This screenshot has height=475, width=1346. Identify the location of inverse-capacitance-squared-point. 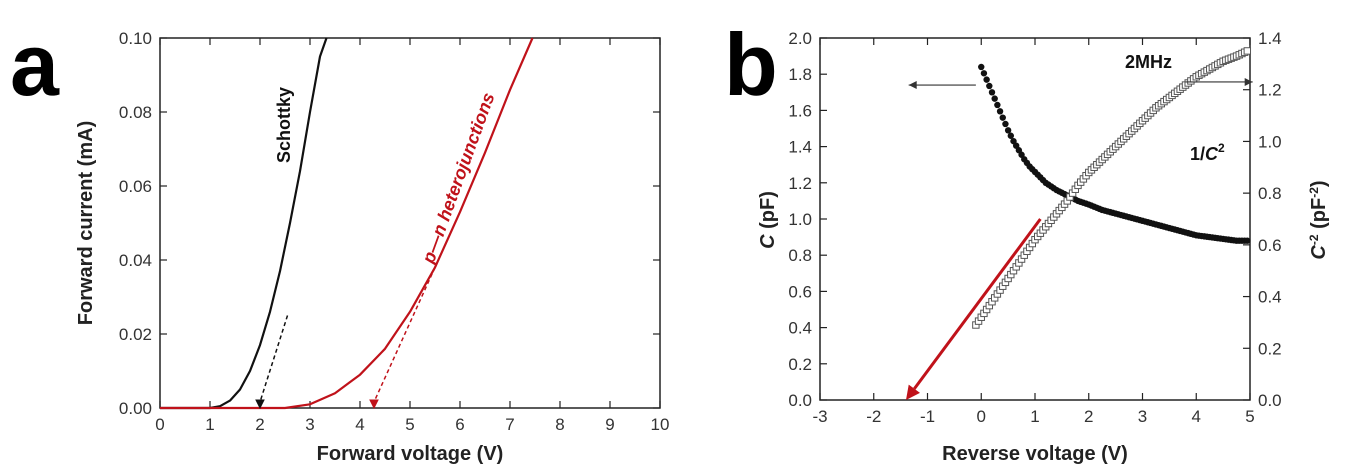
(1247, 51).